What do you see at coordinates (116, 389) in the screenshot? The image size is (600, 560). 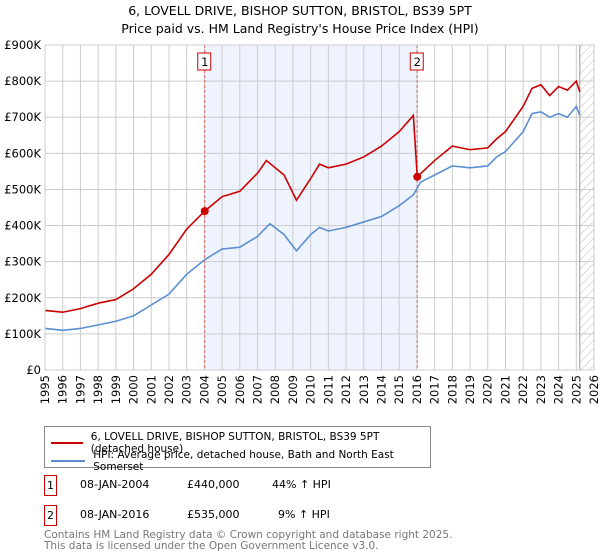 I see `x-tick-label: 1999` at bounding box center [116, 389].